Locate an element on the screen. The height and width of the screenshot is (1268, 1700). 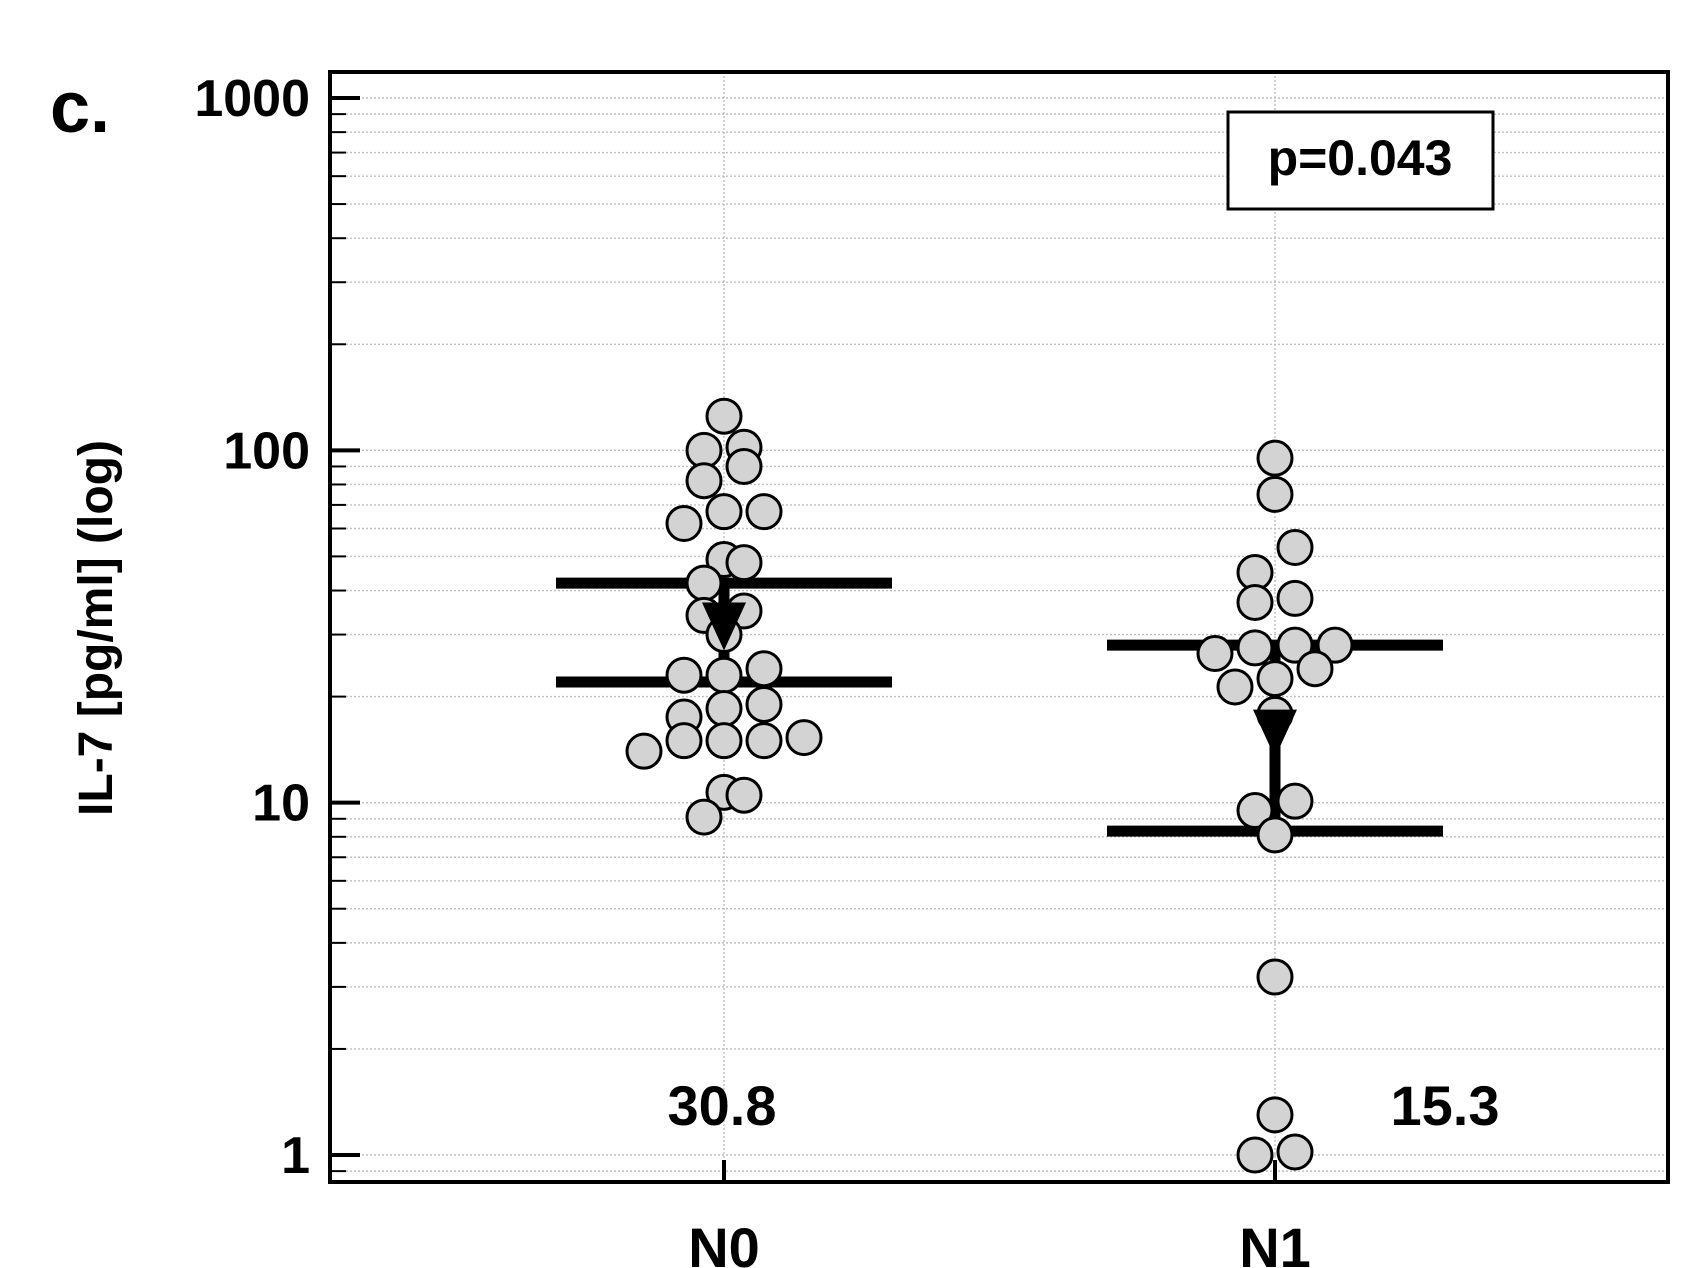
y-tick-label: 10 is located at coordinates (281, 804).